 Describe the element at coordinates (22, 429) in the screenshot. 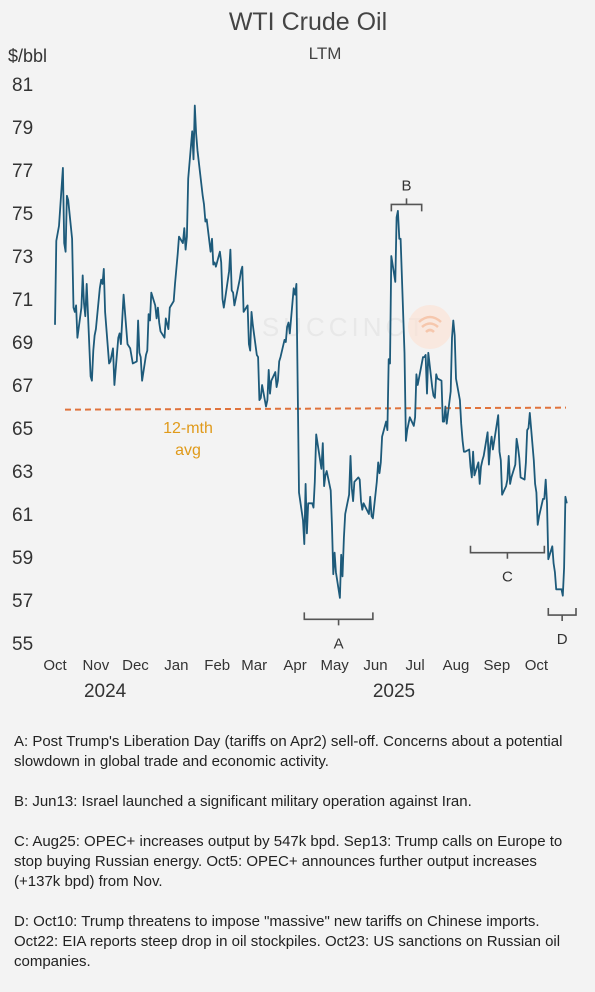

I see `y-tick-label: 65` at that location.